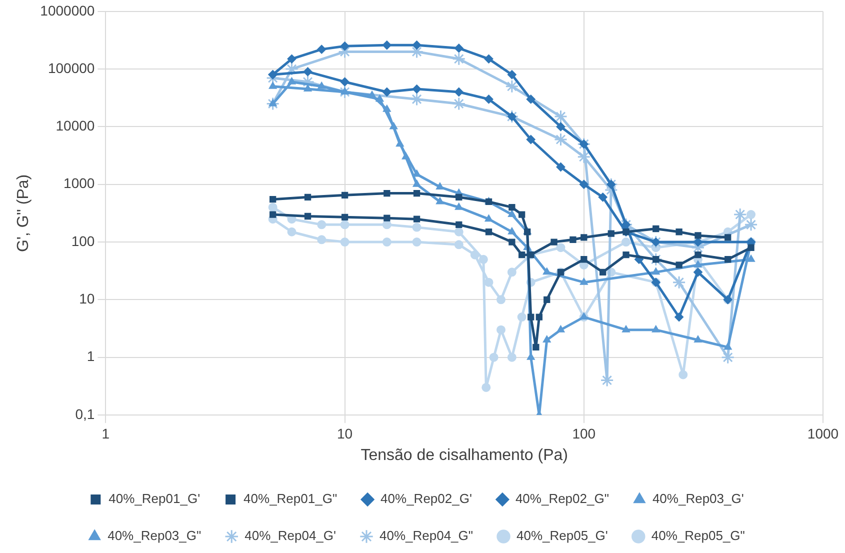 This screenshot has height=553, width=845. I want to click on legend-label: 40%_Rep02_G", so click(562, 498).